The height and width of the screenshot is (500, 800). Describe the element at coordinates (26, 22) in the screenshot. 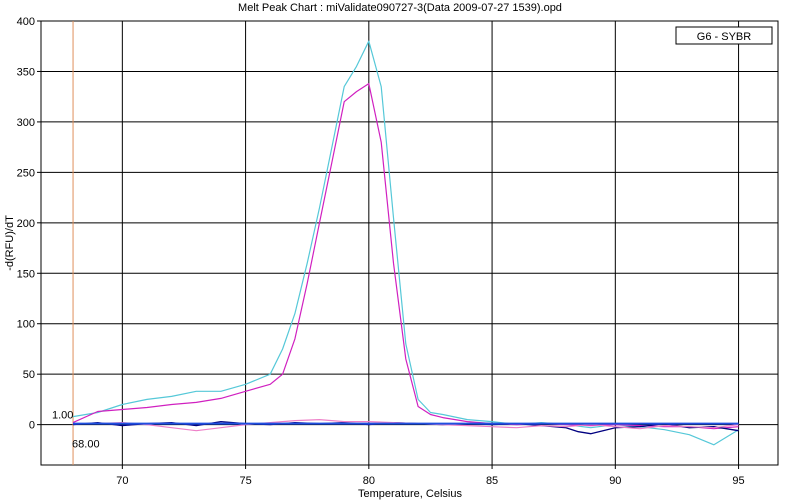

I see `y-tick-label: 400` at that location.